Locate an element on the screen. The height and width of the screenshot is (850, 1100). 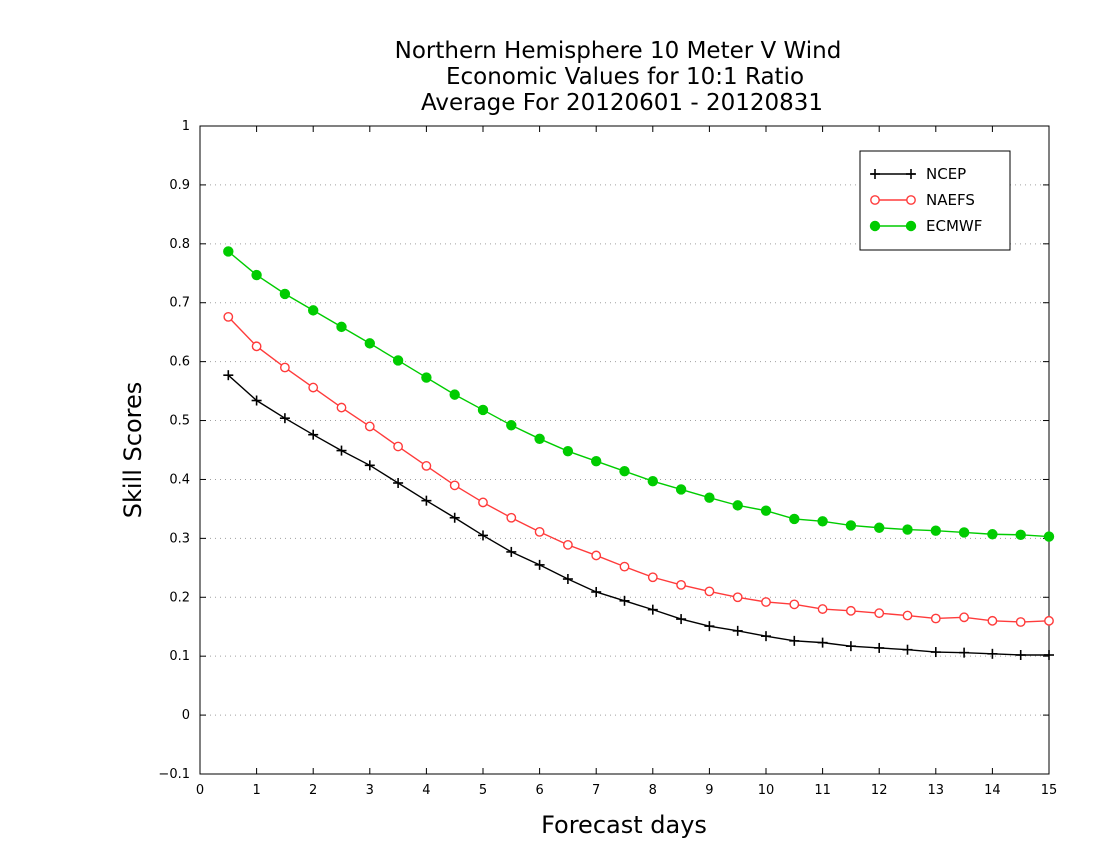
y-tick-label: 0.6 is located at coordinates (179, 362).